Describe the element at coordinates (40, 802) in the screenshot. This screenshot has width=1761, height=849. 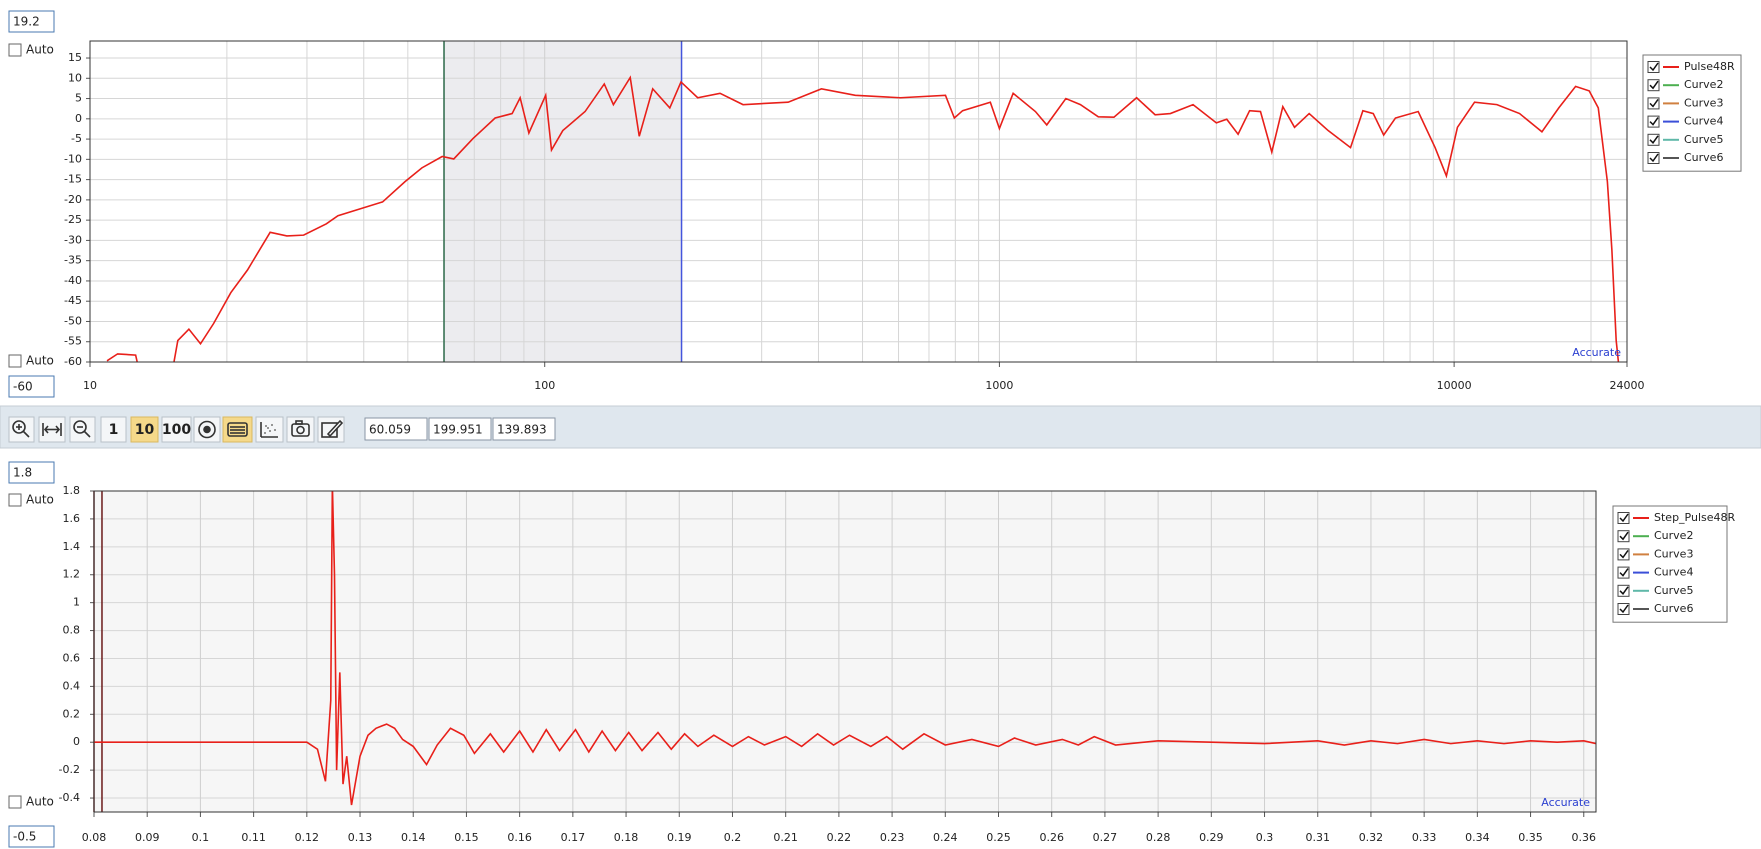
I see `auto-label: Auto` at that location.